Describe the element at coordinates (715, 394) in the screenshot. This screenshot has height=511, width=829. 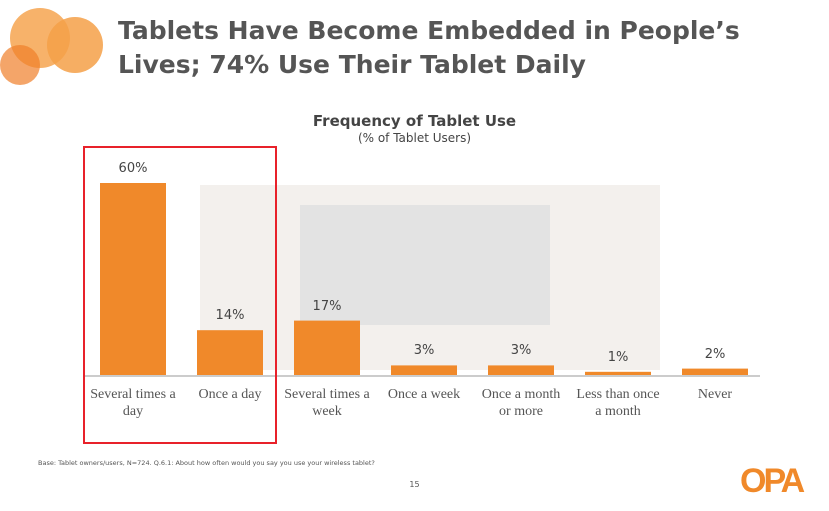
I see `x-tick-label: Never` at that location.